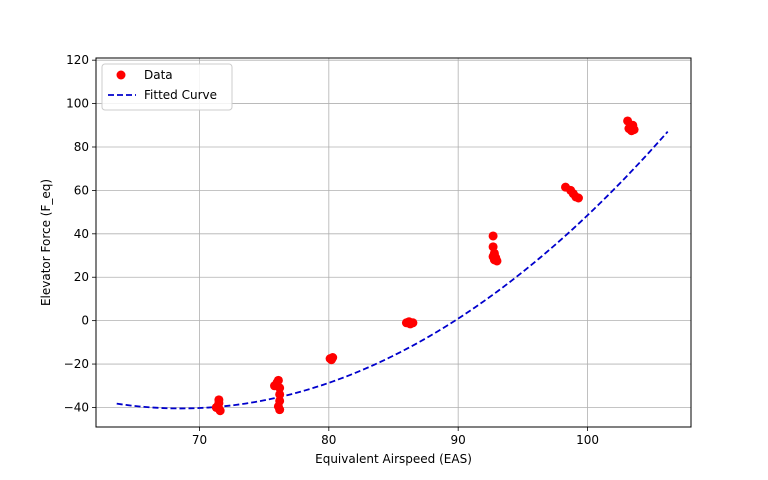 This screenshot has height=480, width=768. I want to click on y-tick-label: −40, so click(76, 407).